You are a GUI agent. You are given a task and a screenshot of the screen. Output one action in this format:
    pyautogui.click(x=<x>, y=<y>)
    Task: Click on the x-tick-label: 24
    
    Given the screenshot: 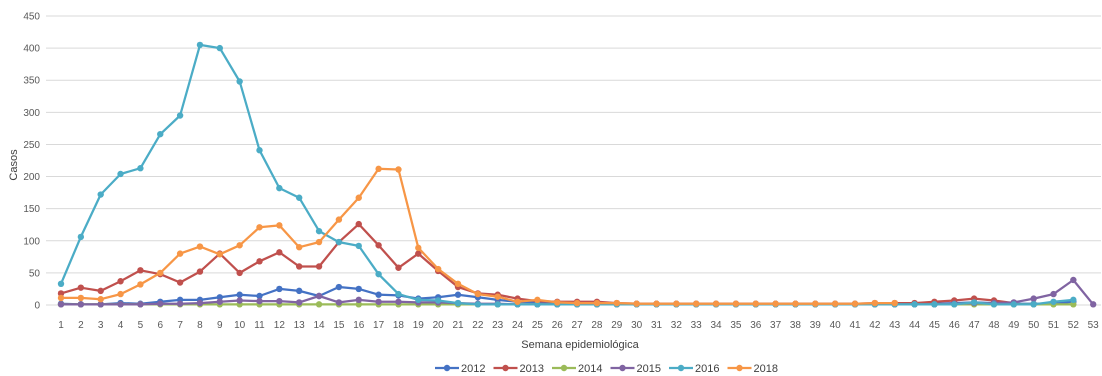 What is the action you would take?
    pyautogui.click(x=518, y=325)
    